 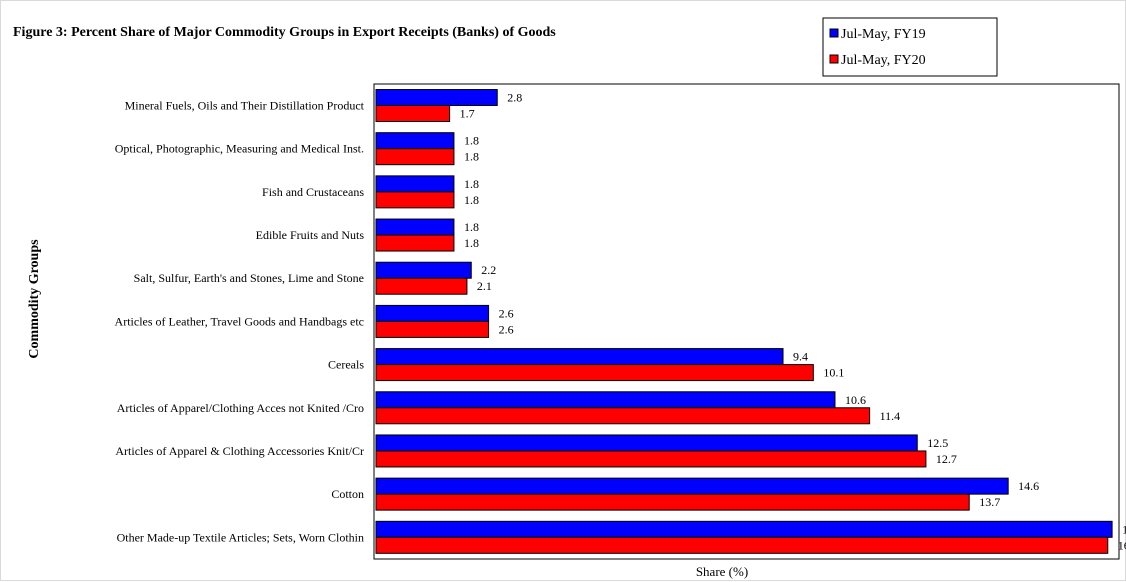 What do you see at coordinates (313, 192) in the screenshot?
I see `category-label: Fish and Crustaceans` at bounding box center [313, 192].